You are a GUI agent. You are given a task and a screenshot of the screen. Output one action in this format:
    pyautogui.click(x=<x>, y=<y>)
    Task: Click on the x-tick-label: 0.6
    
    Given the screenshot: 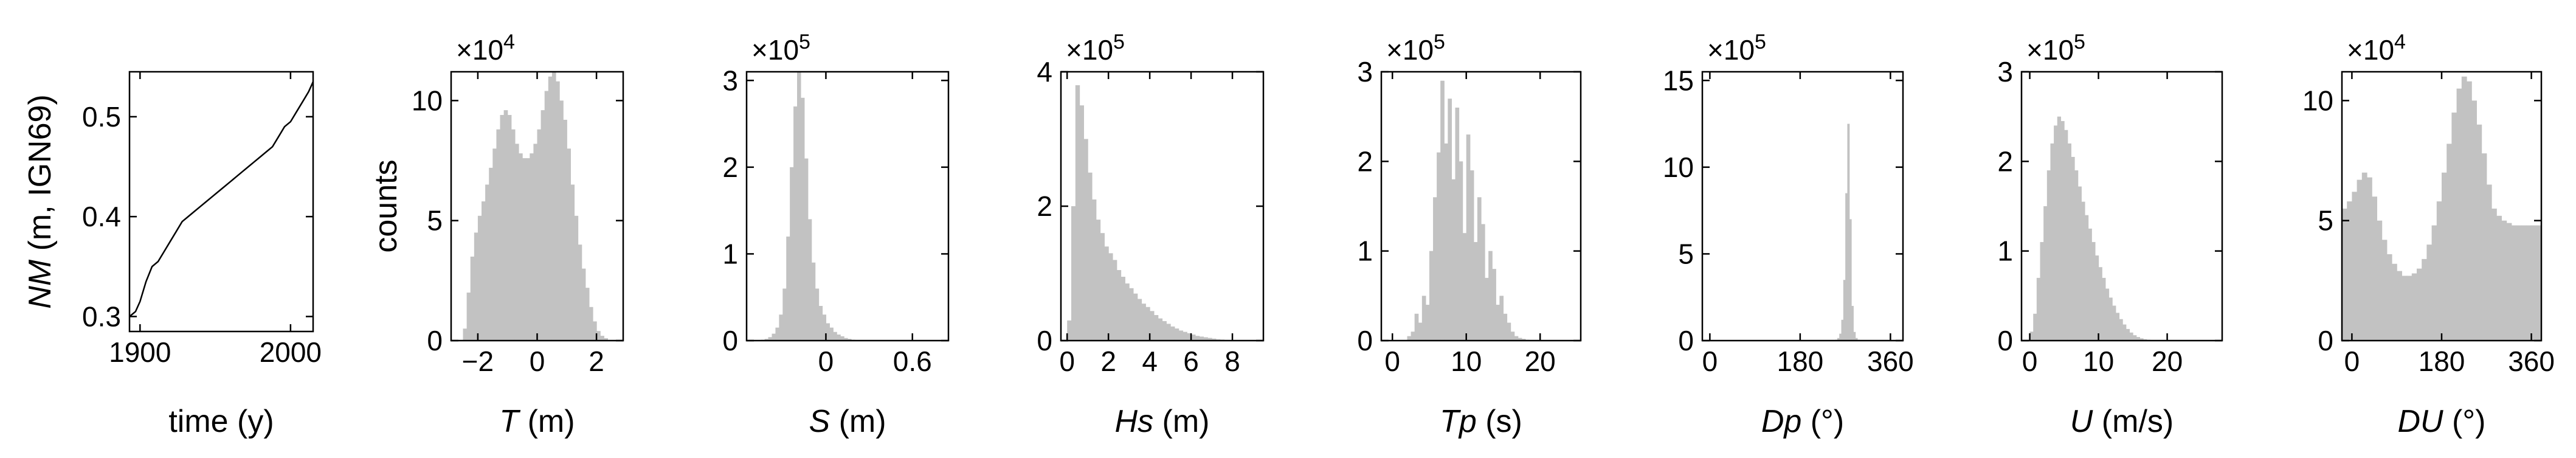 What is the action you would take?
    pyautogui.click(x=913, y=361)
    